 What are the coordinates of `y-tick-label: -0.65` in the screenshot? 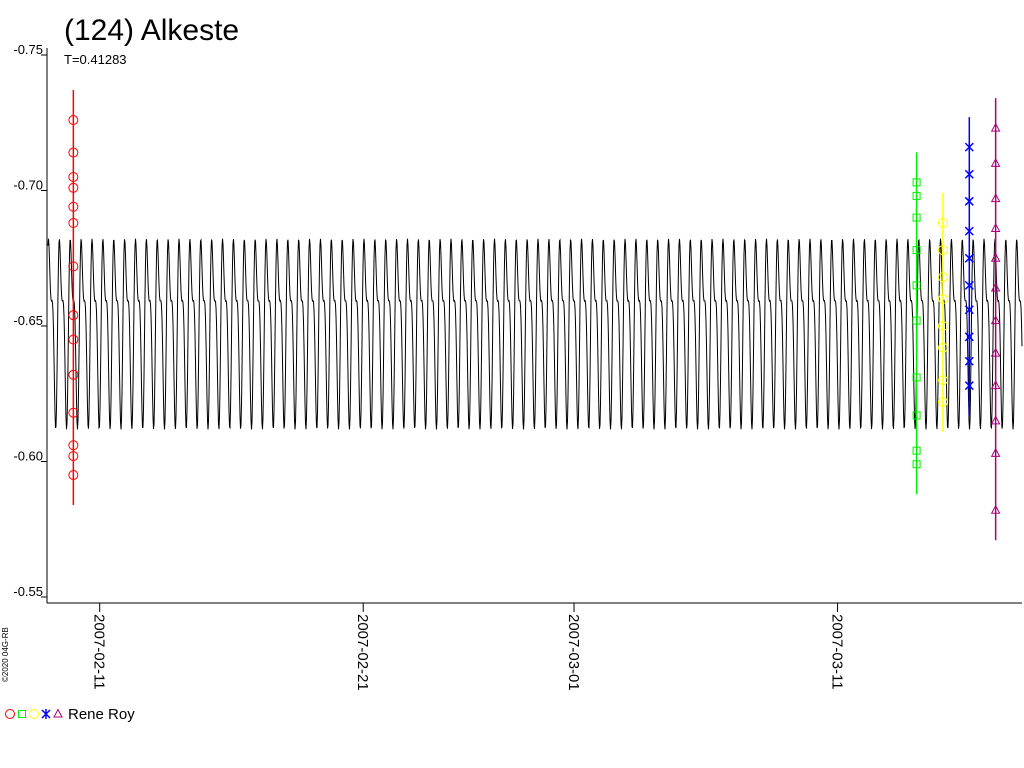 It's located at (28, 320).